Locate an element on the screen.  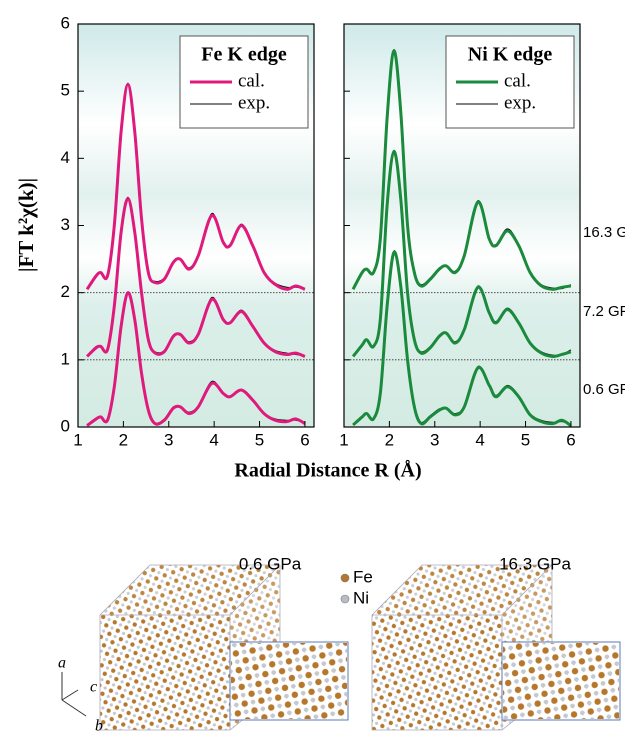
annotation: 7.2 GPa is located at coordinates (604, 311).